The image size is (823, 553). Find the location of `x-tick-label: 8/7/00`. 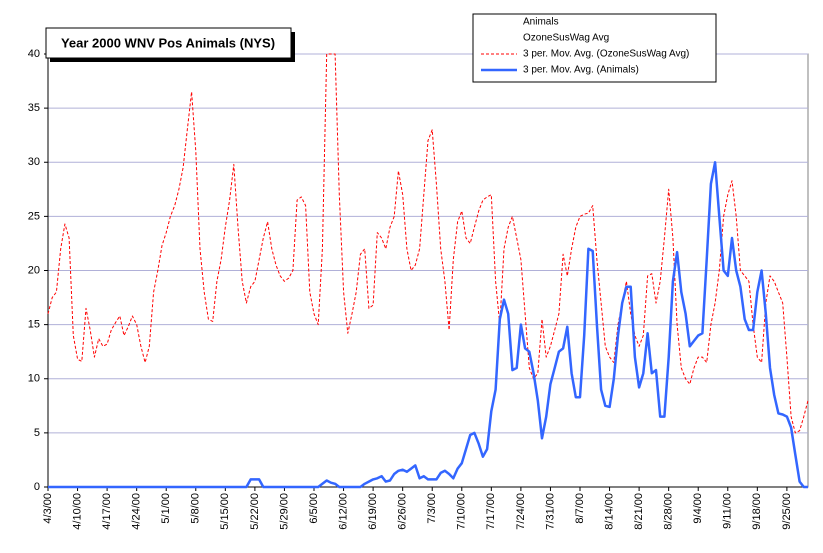

x-tick-label: 8/7/00 is located at coordinates (580, 508).